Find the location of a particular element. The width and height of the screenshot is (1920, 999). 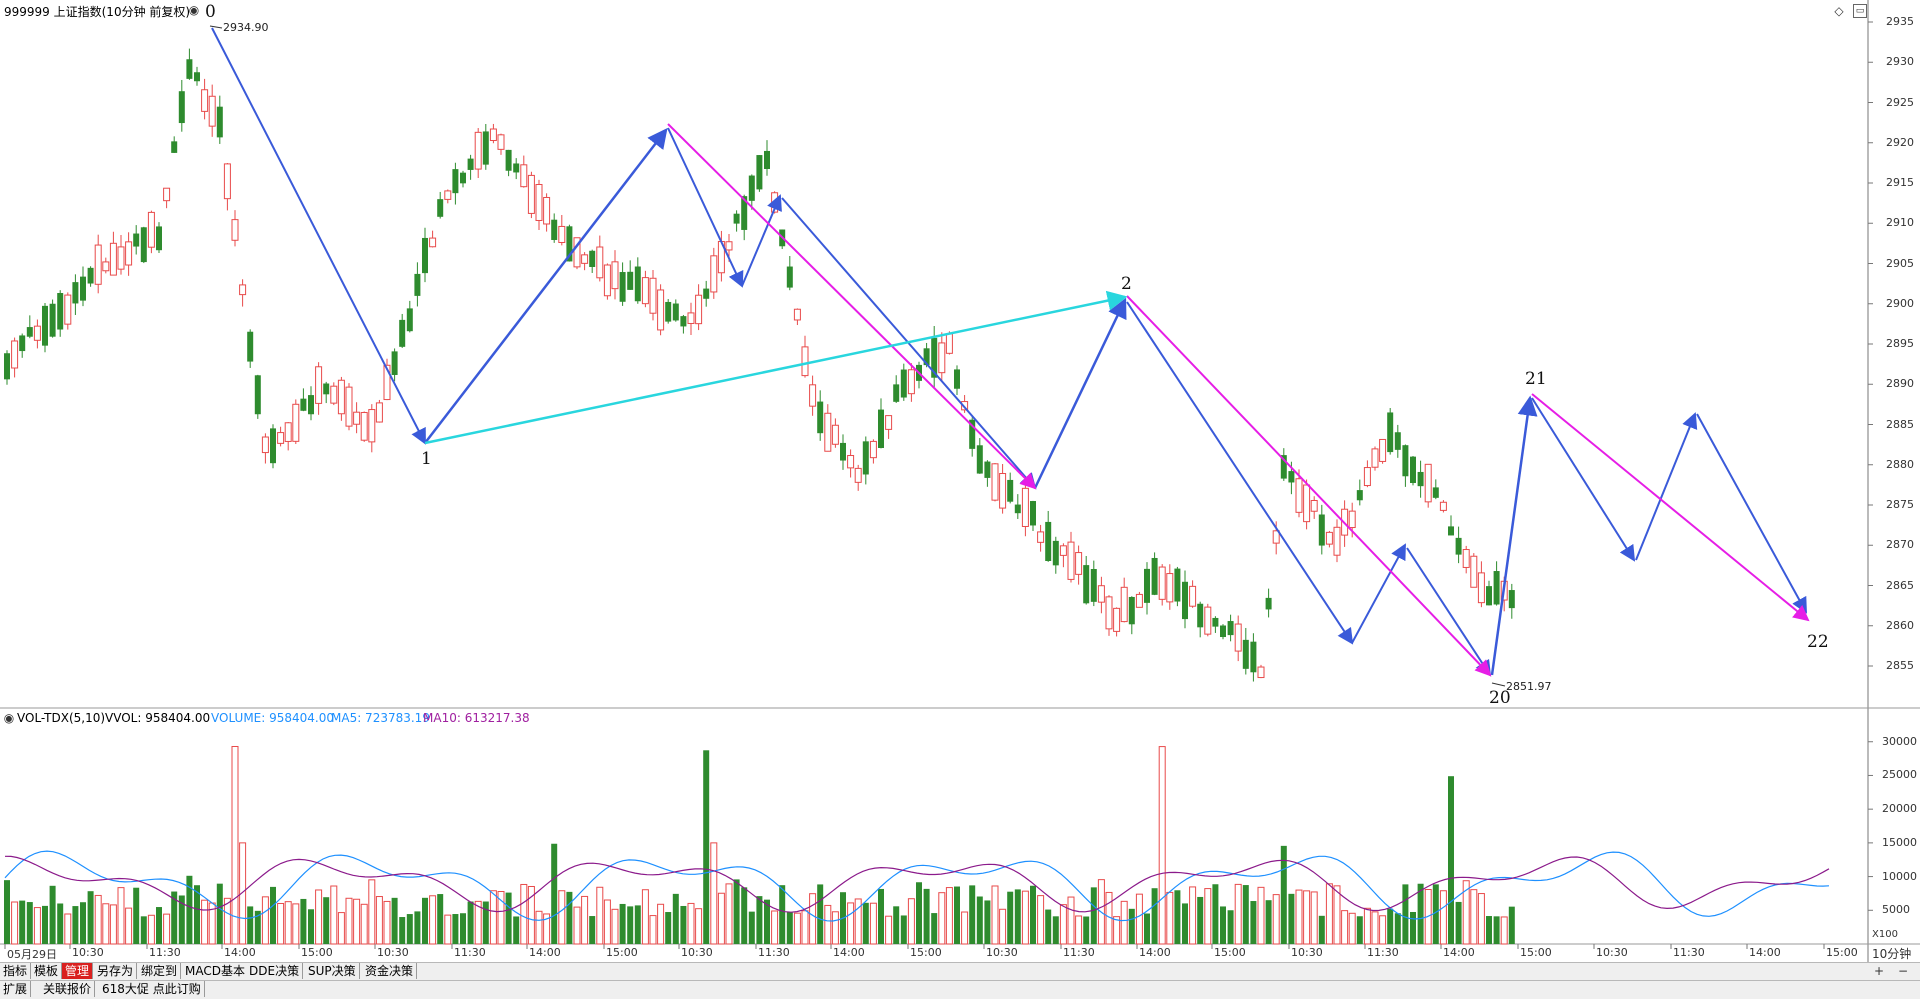

price-tick-label: 2870 is located at coordinates (1900, 545).